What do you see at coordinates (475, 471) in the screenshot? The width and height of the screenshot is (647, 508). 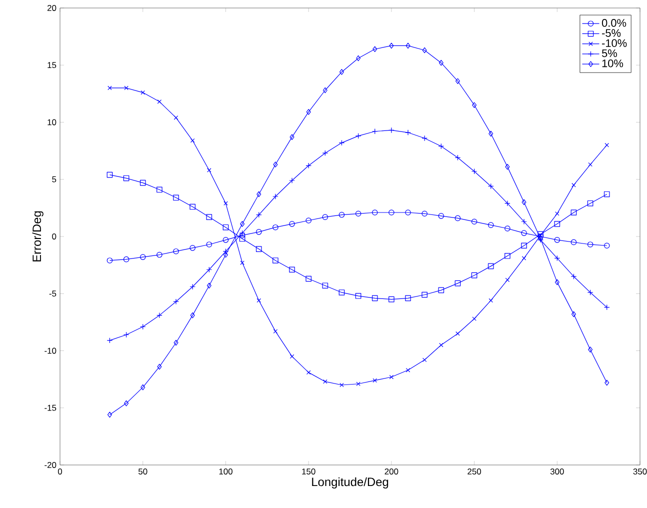 I see `x-tick-label: 250` at bounding box center [475, 471].